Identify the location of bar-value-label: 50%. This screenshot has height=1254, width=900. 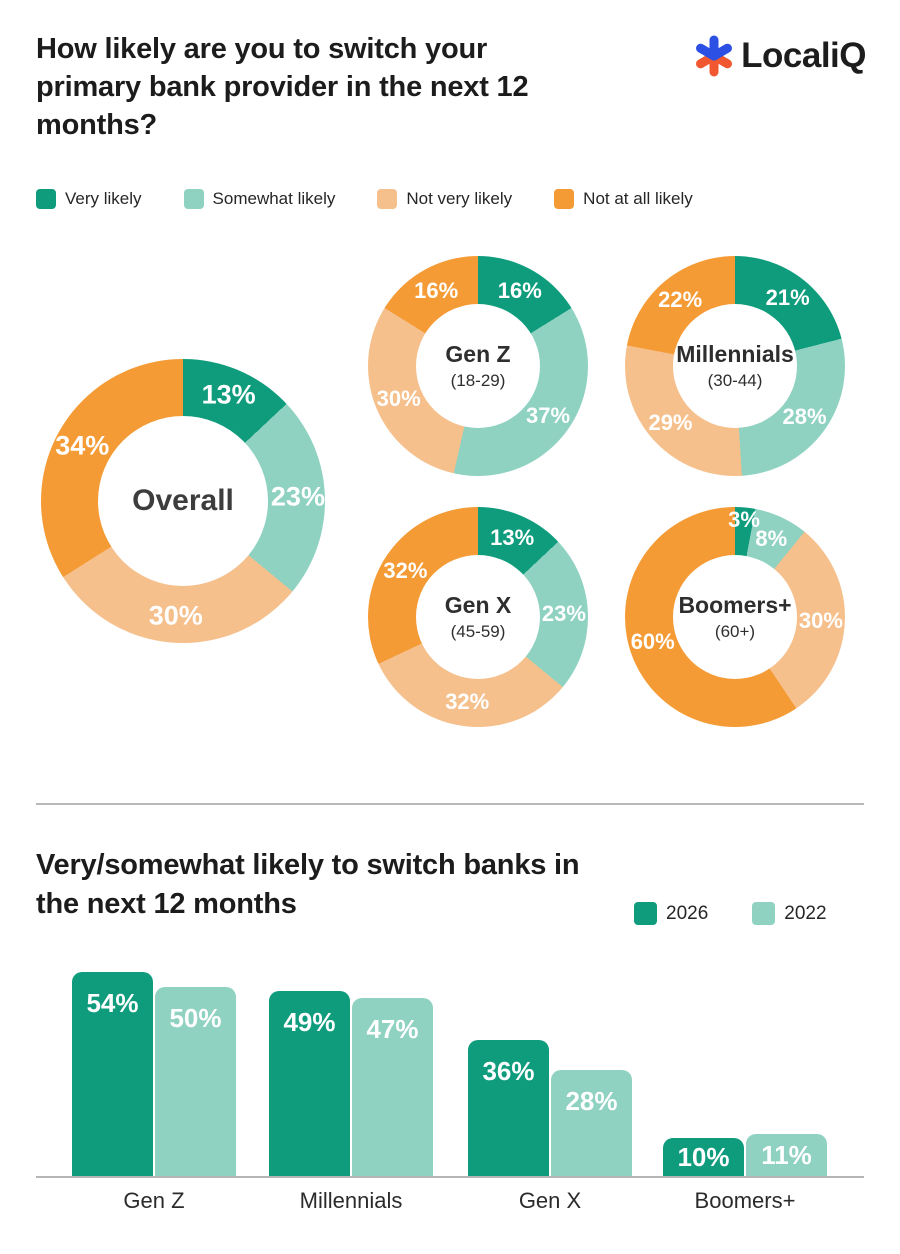
(195, 1018).